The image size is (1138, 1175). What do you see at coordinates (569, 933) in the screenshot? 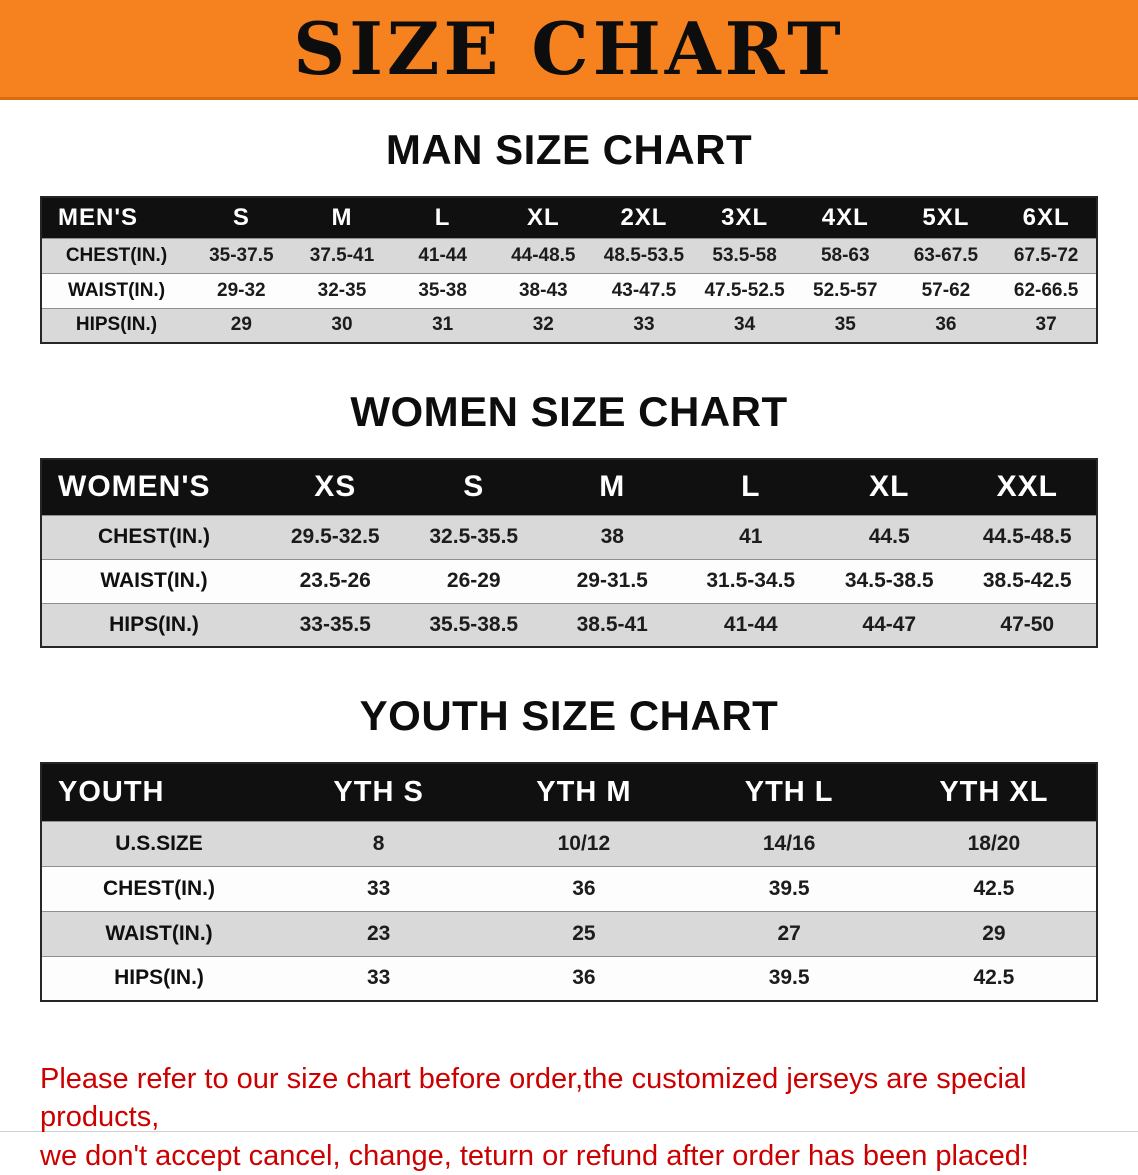
I see `data-row: WAIST(IN.) 23 25 27 29` at bounding box center [569, 933].